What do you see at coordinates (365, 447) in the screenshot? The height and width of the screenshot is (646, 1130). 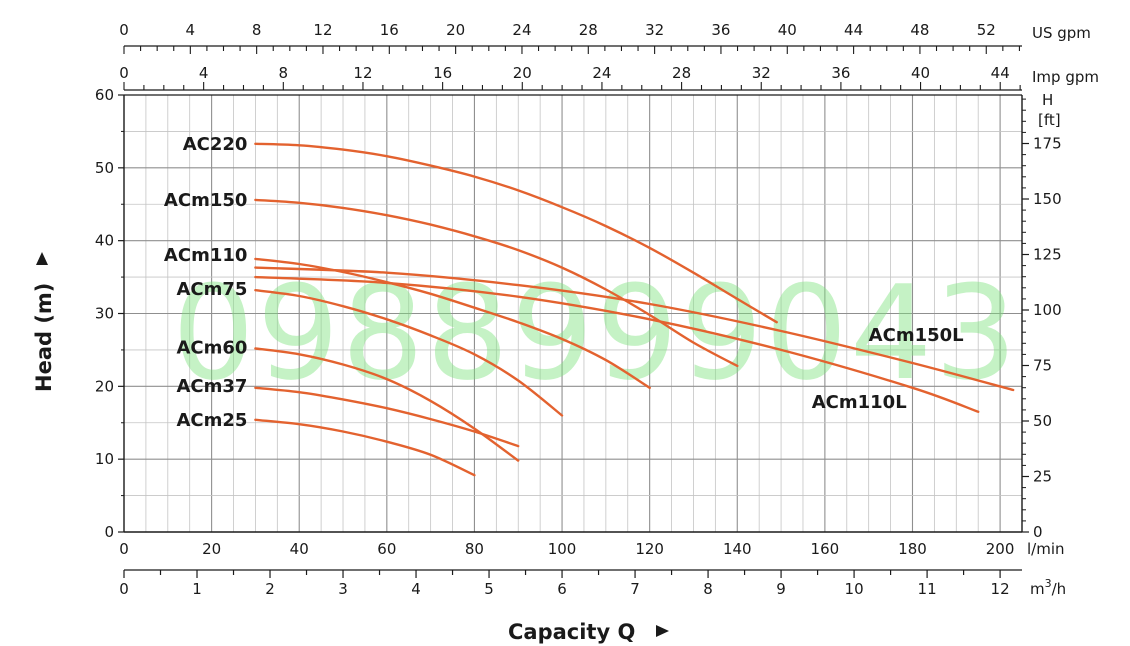 I see `curve-acm25` at bounding box center [365, 447].